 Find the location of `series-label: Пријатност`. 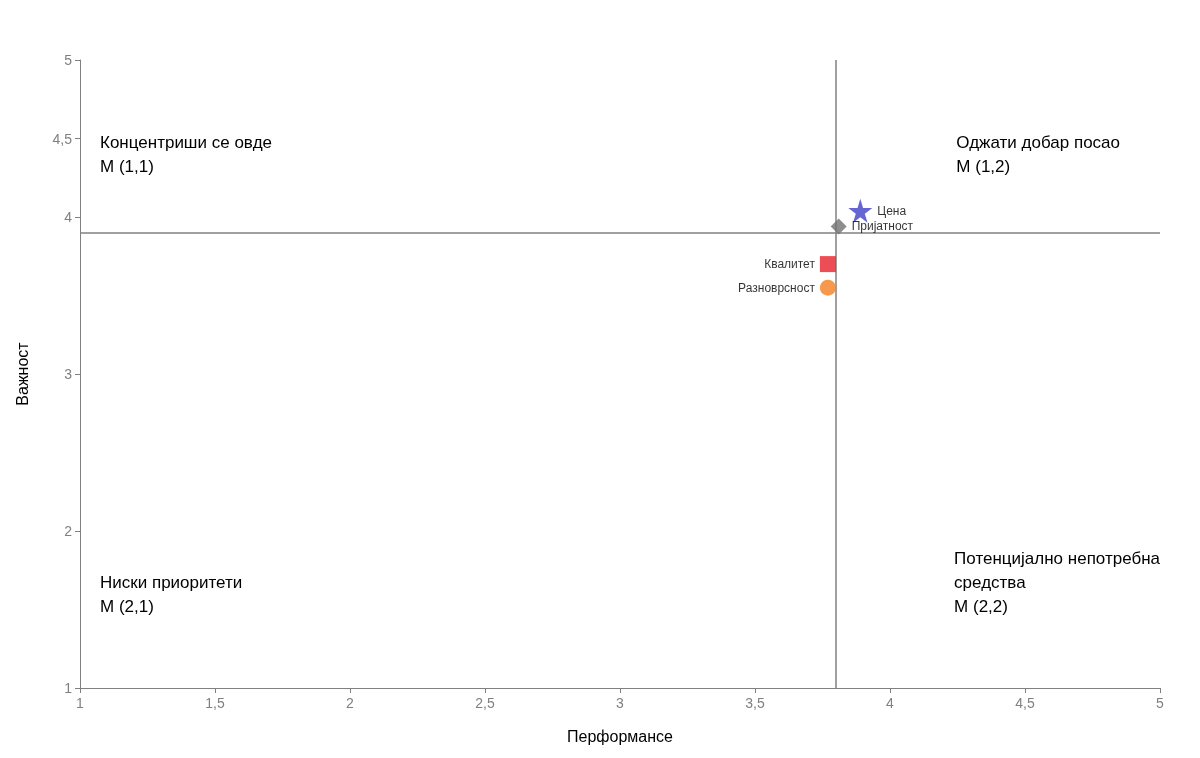

series-label: Пријатност is located at coordinates (882, 226).